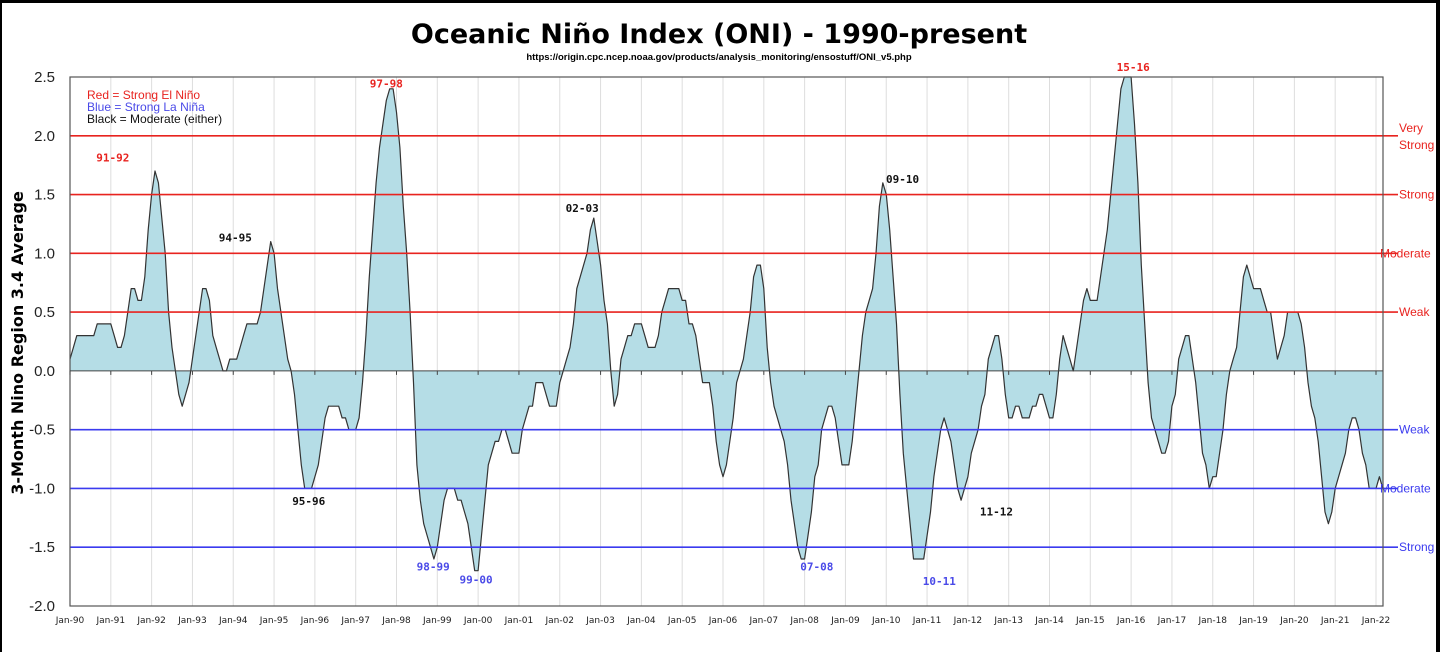 The width and height of the screenshot is (1440, 652). What do you see at coordinates (886, 621) in the screenshot?
I see `x-tick-label: Jan-10` at bounding box center [886, 621].